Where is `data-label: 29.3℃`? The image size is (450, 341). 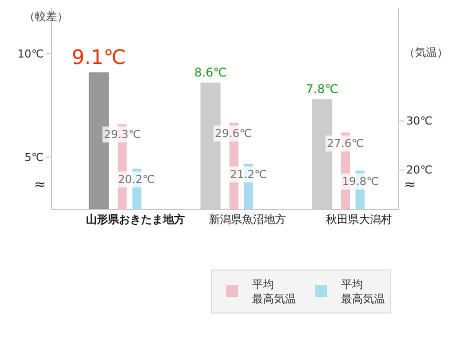
data-label: 29.3℃ is located at coordinates (122, 134).